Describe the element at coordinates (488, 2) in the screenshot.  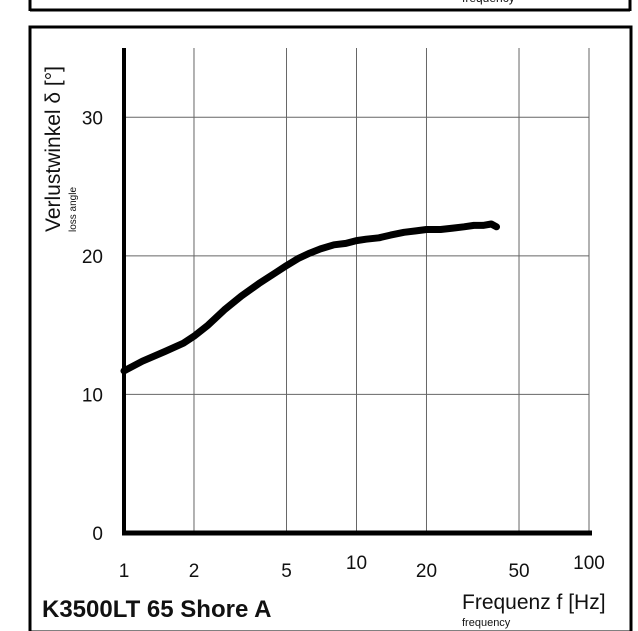
I see `top-panel-partial-label: frequency` at that location.